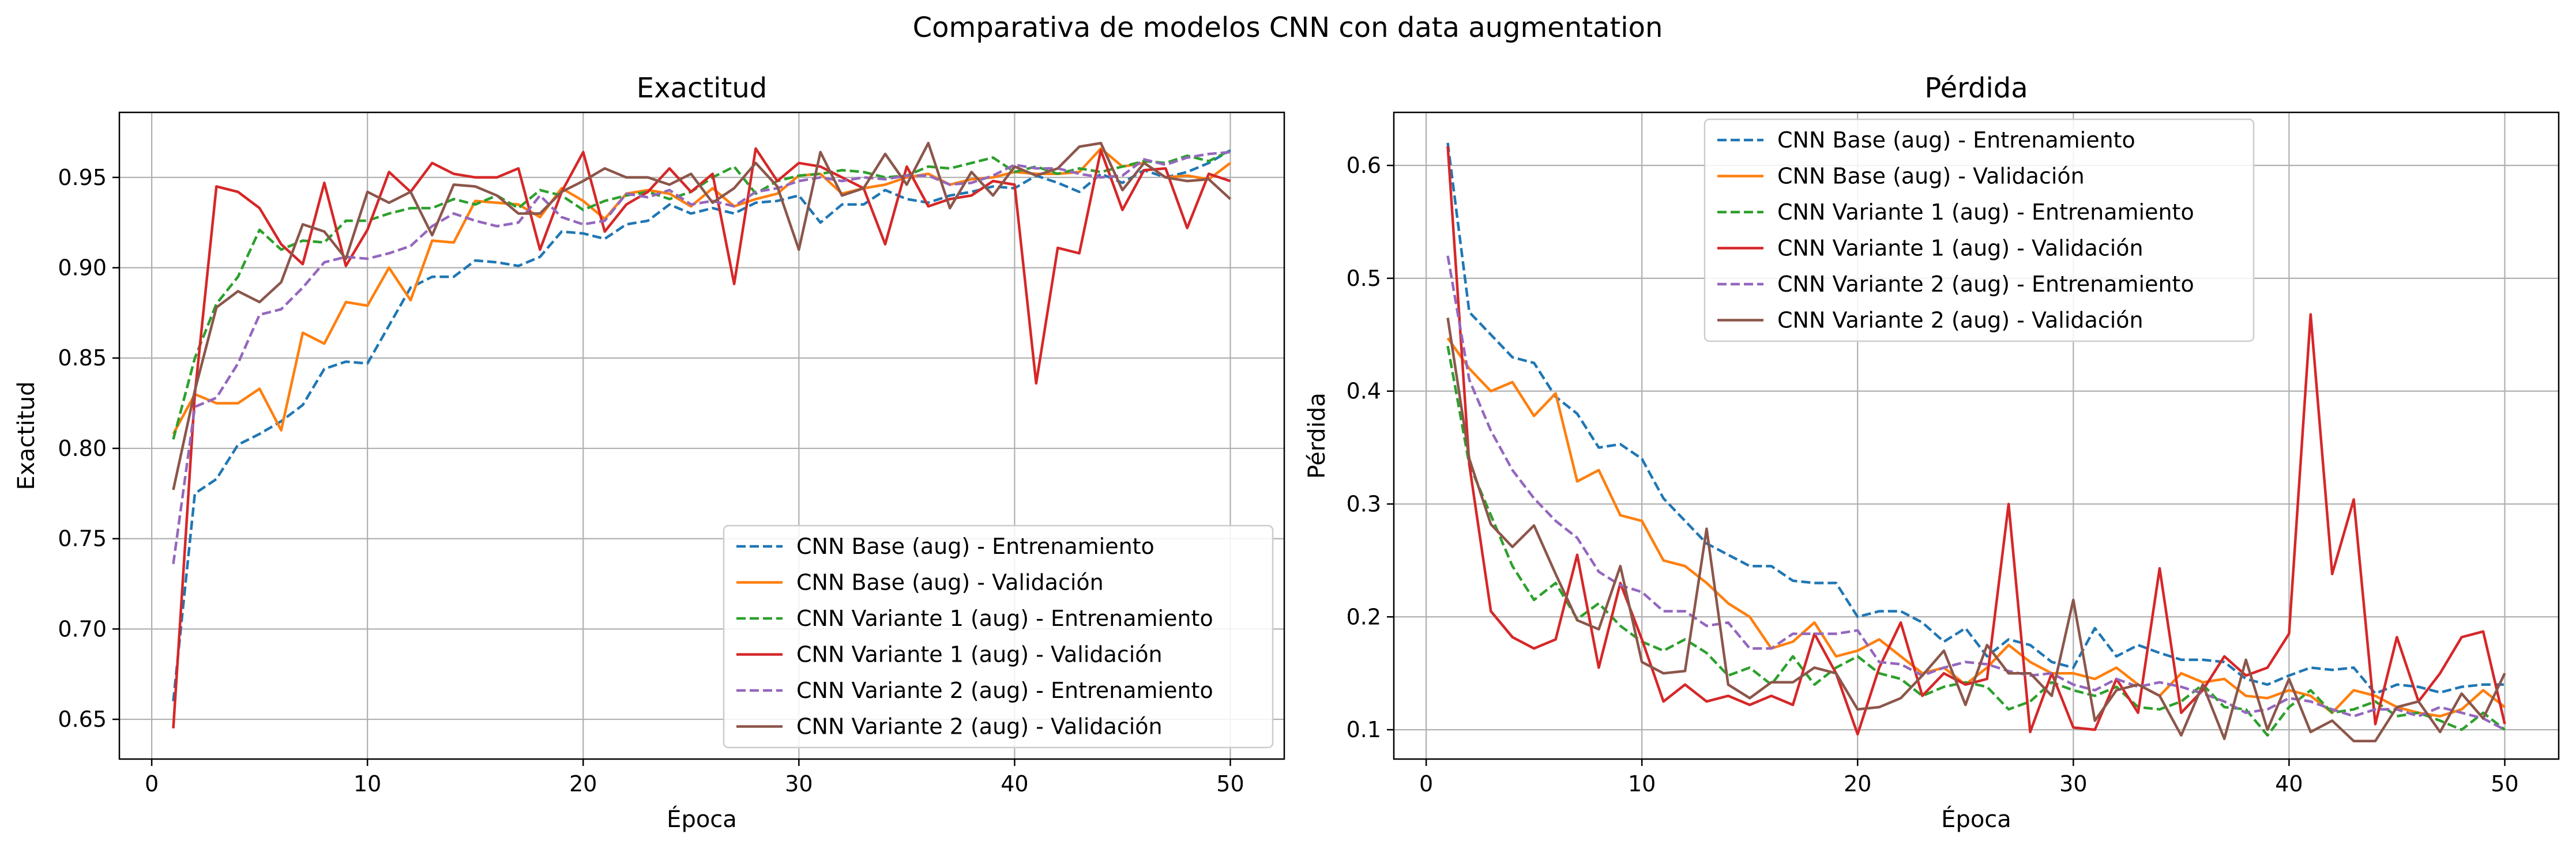 The image size is (2576, 853). Describe the element at coordinates (975, 547) in the screenshot. I see `acc-legend-label-1: CNN Base (aug) - Entrenamiento` at that location.